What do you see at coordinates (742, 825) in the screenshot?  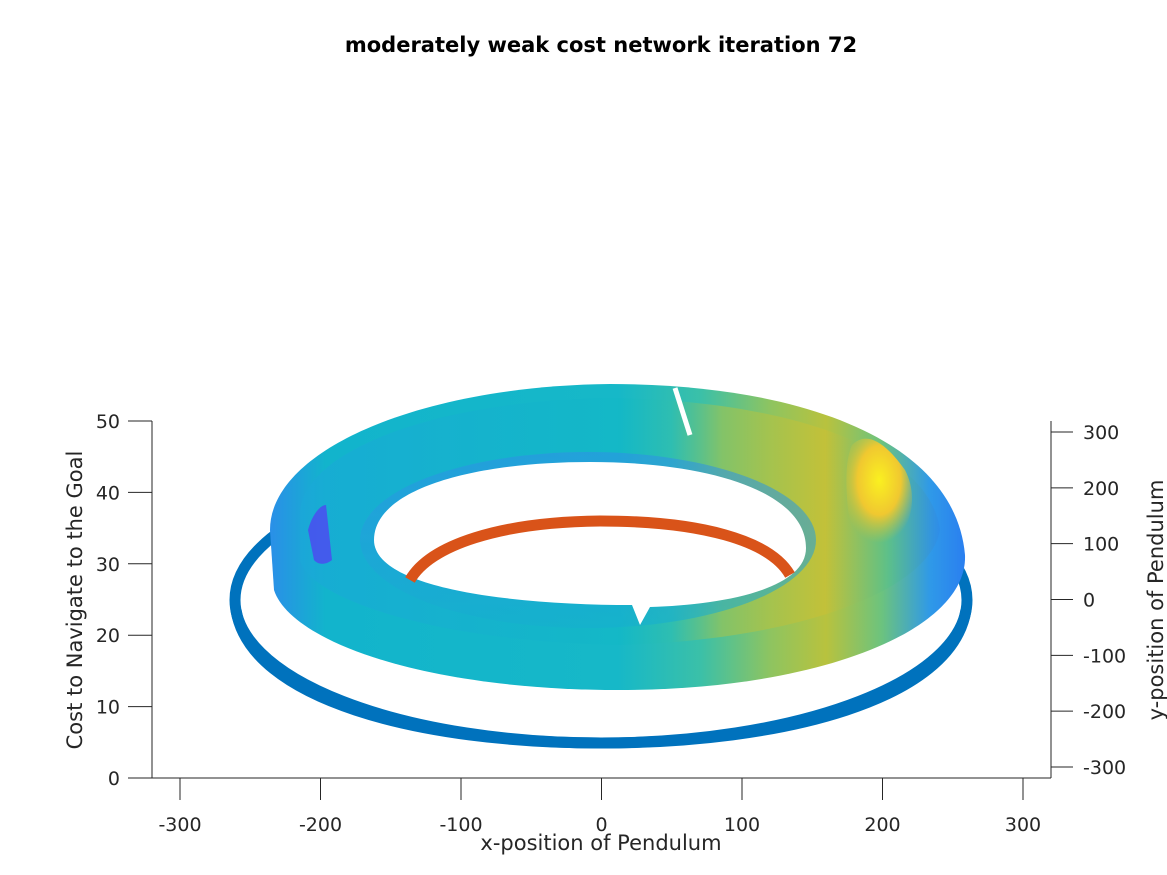 I see `x-tick-label: 100` at bounding box center [742, 825].